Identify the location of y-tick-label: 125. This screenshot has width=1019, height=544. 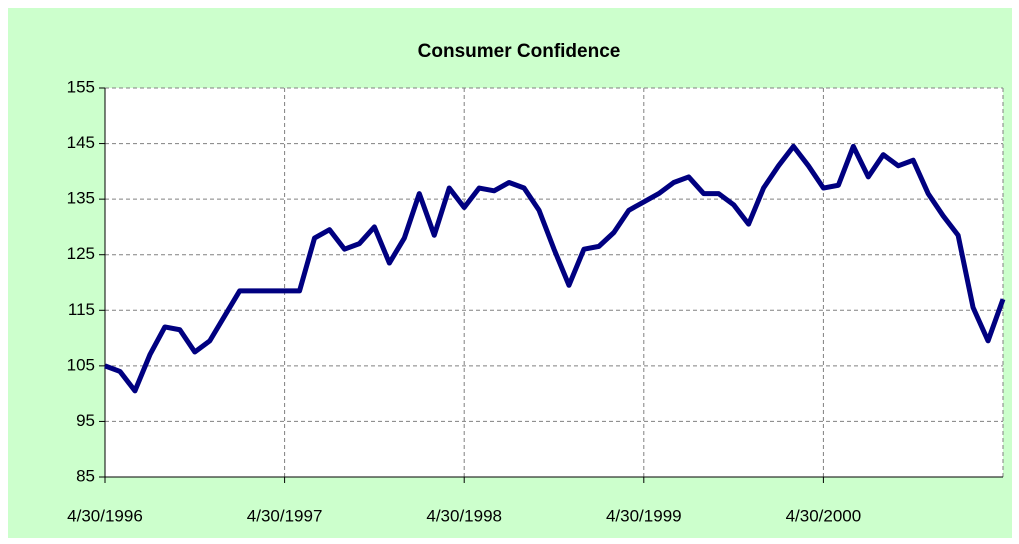
(81, 253).